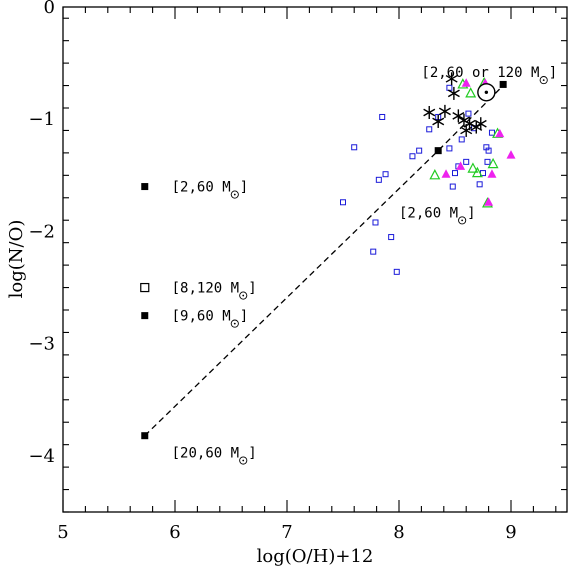 The height and width of the screenshot is (570, 568). I want to click on ann-2-60-mid: [2,60 M], so click(437, 215).